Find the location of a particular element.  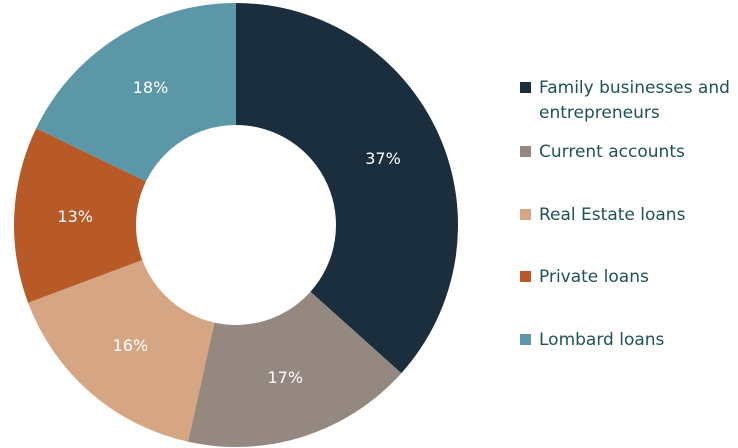

legend-item: Lombard loans is located at coordinates (628, 340).